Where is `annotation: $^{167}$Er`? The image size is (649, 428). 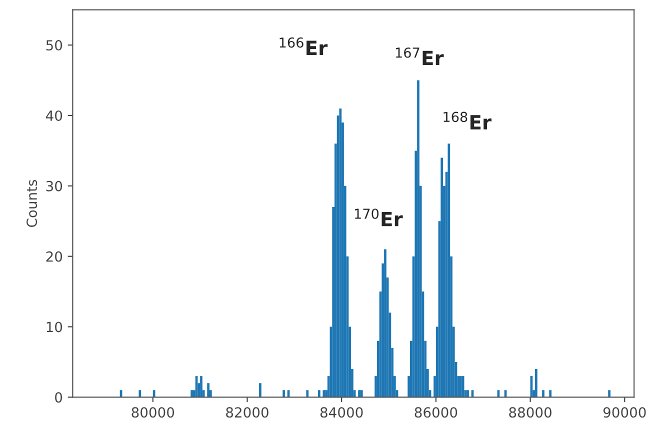
annotation: $^{167}$Er is located at coordinates (420, 56).